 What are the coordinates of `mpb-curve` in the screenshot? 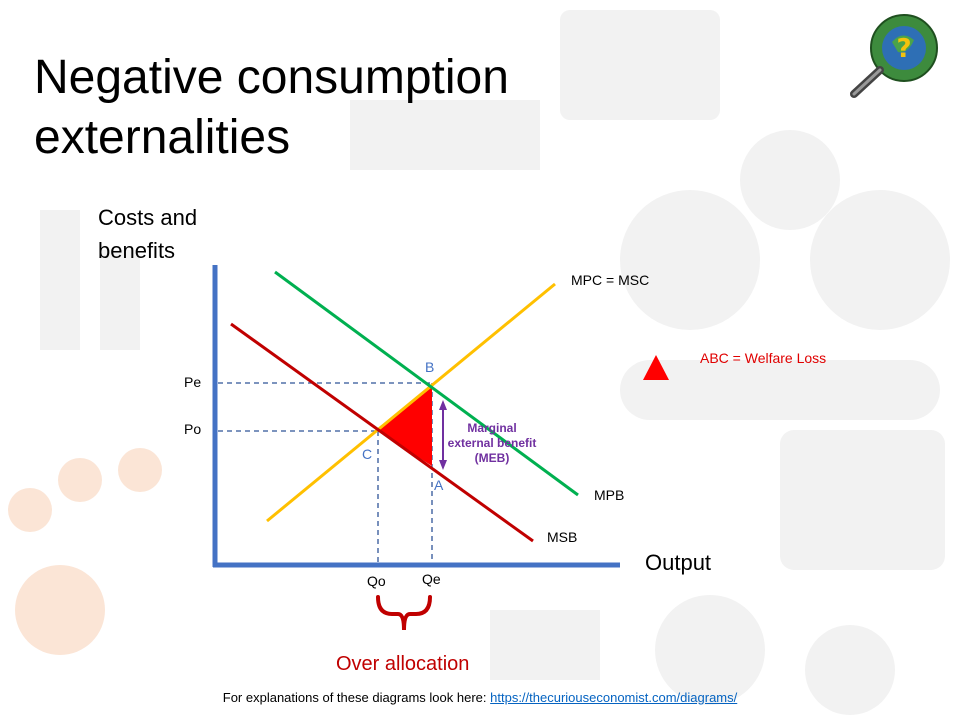 It's located at (426, 383).